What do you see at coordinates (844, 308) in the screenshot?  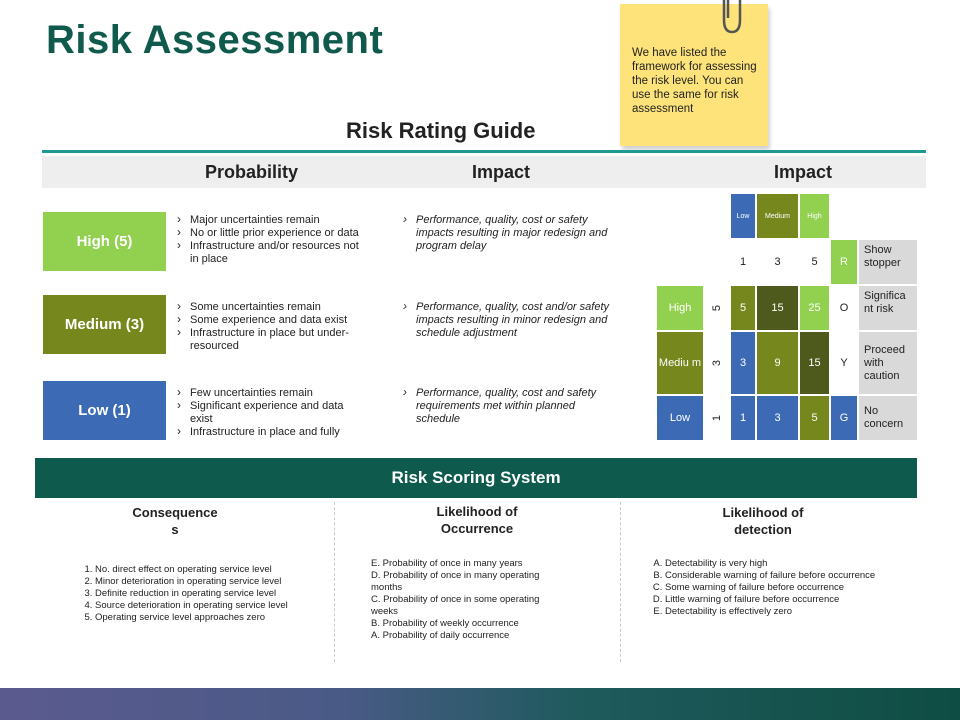 I see `matrix-letter: O` at bounding box center [844, 308].